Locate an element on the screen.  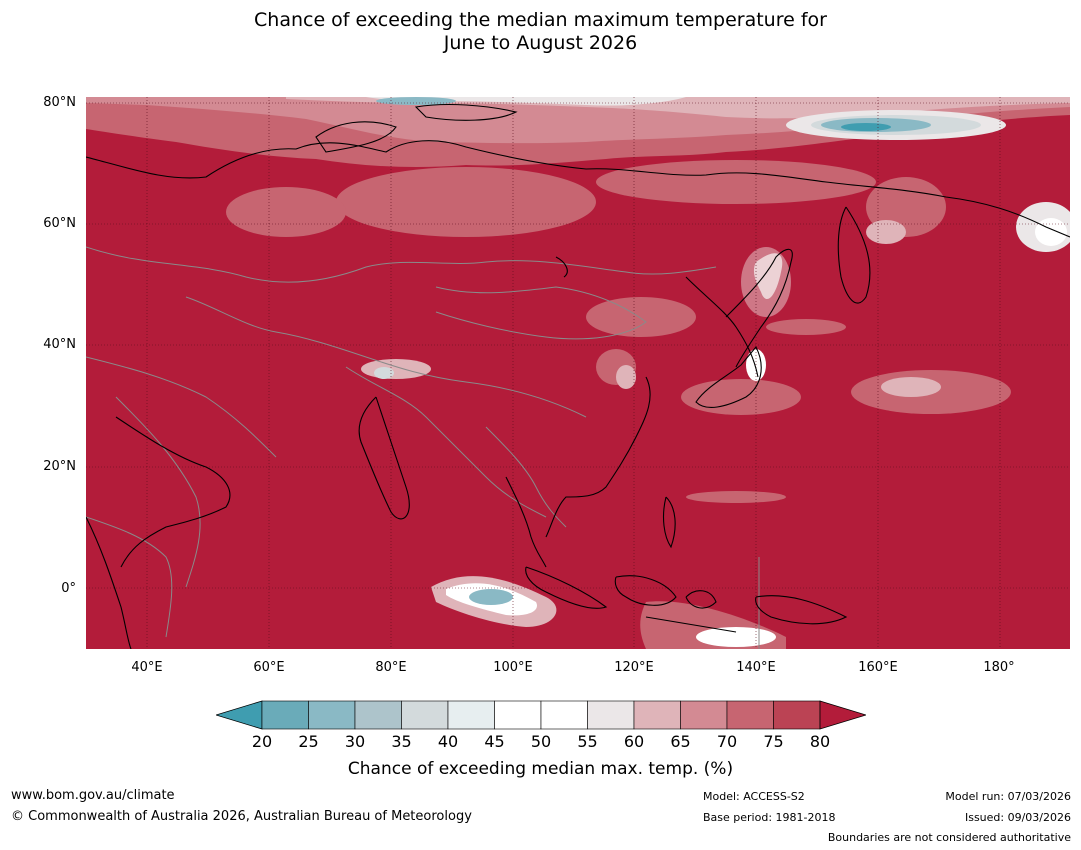
malay-peninsula is located at coordinates (526, 522).